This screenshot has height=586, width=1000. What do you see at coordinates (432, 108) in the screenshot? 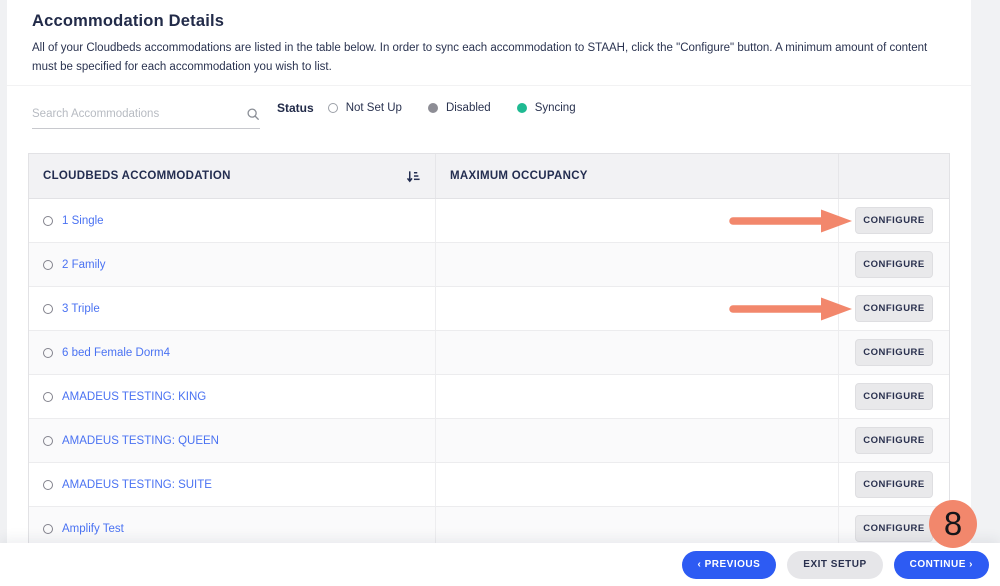
I see `disabled-status-icon` at bounding box center [432, 108].